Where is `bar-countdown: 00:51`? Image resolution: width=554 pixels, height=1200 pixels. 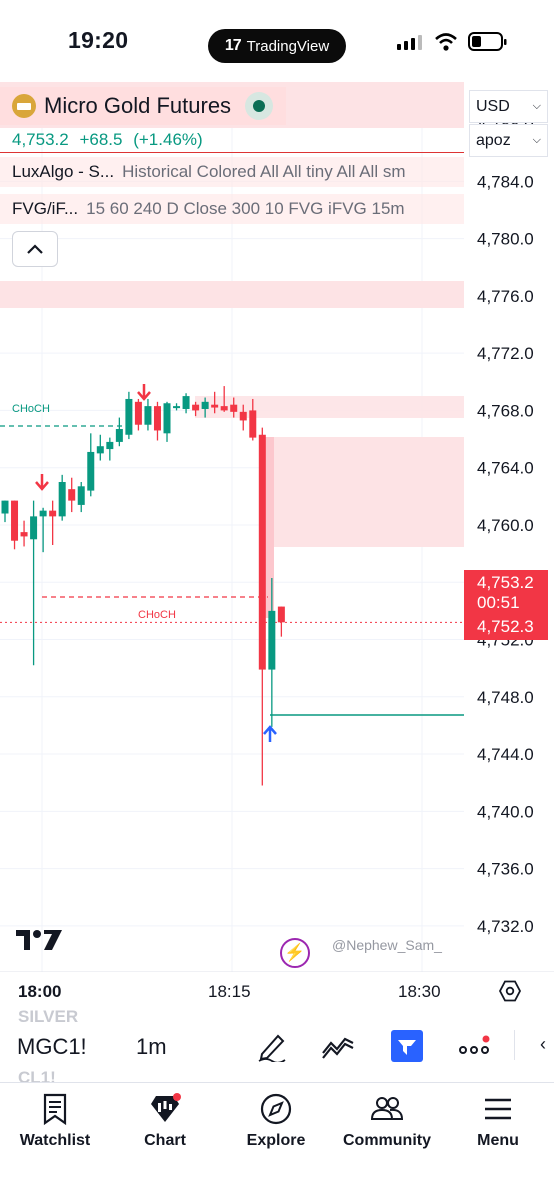
bar-countdown: 00:51 is located at coordinates (498, 602).